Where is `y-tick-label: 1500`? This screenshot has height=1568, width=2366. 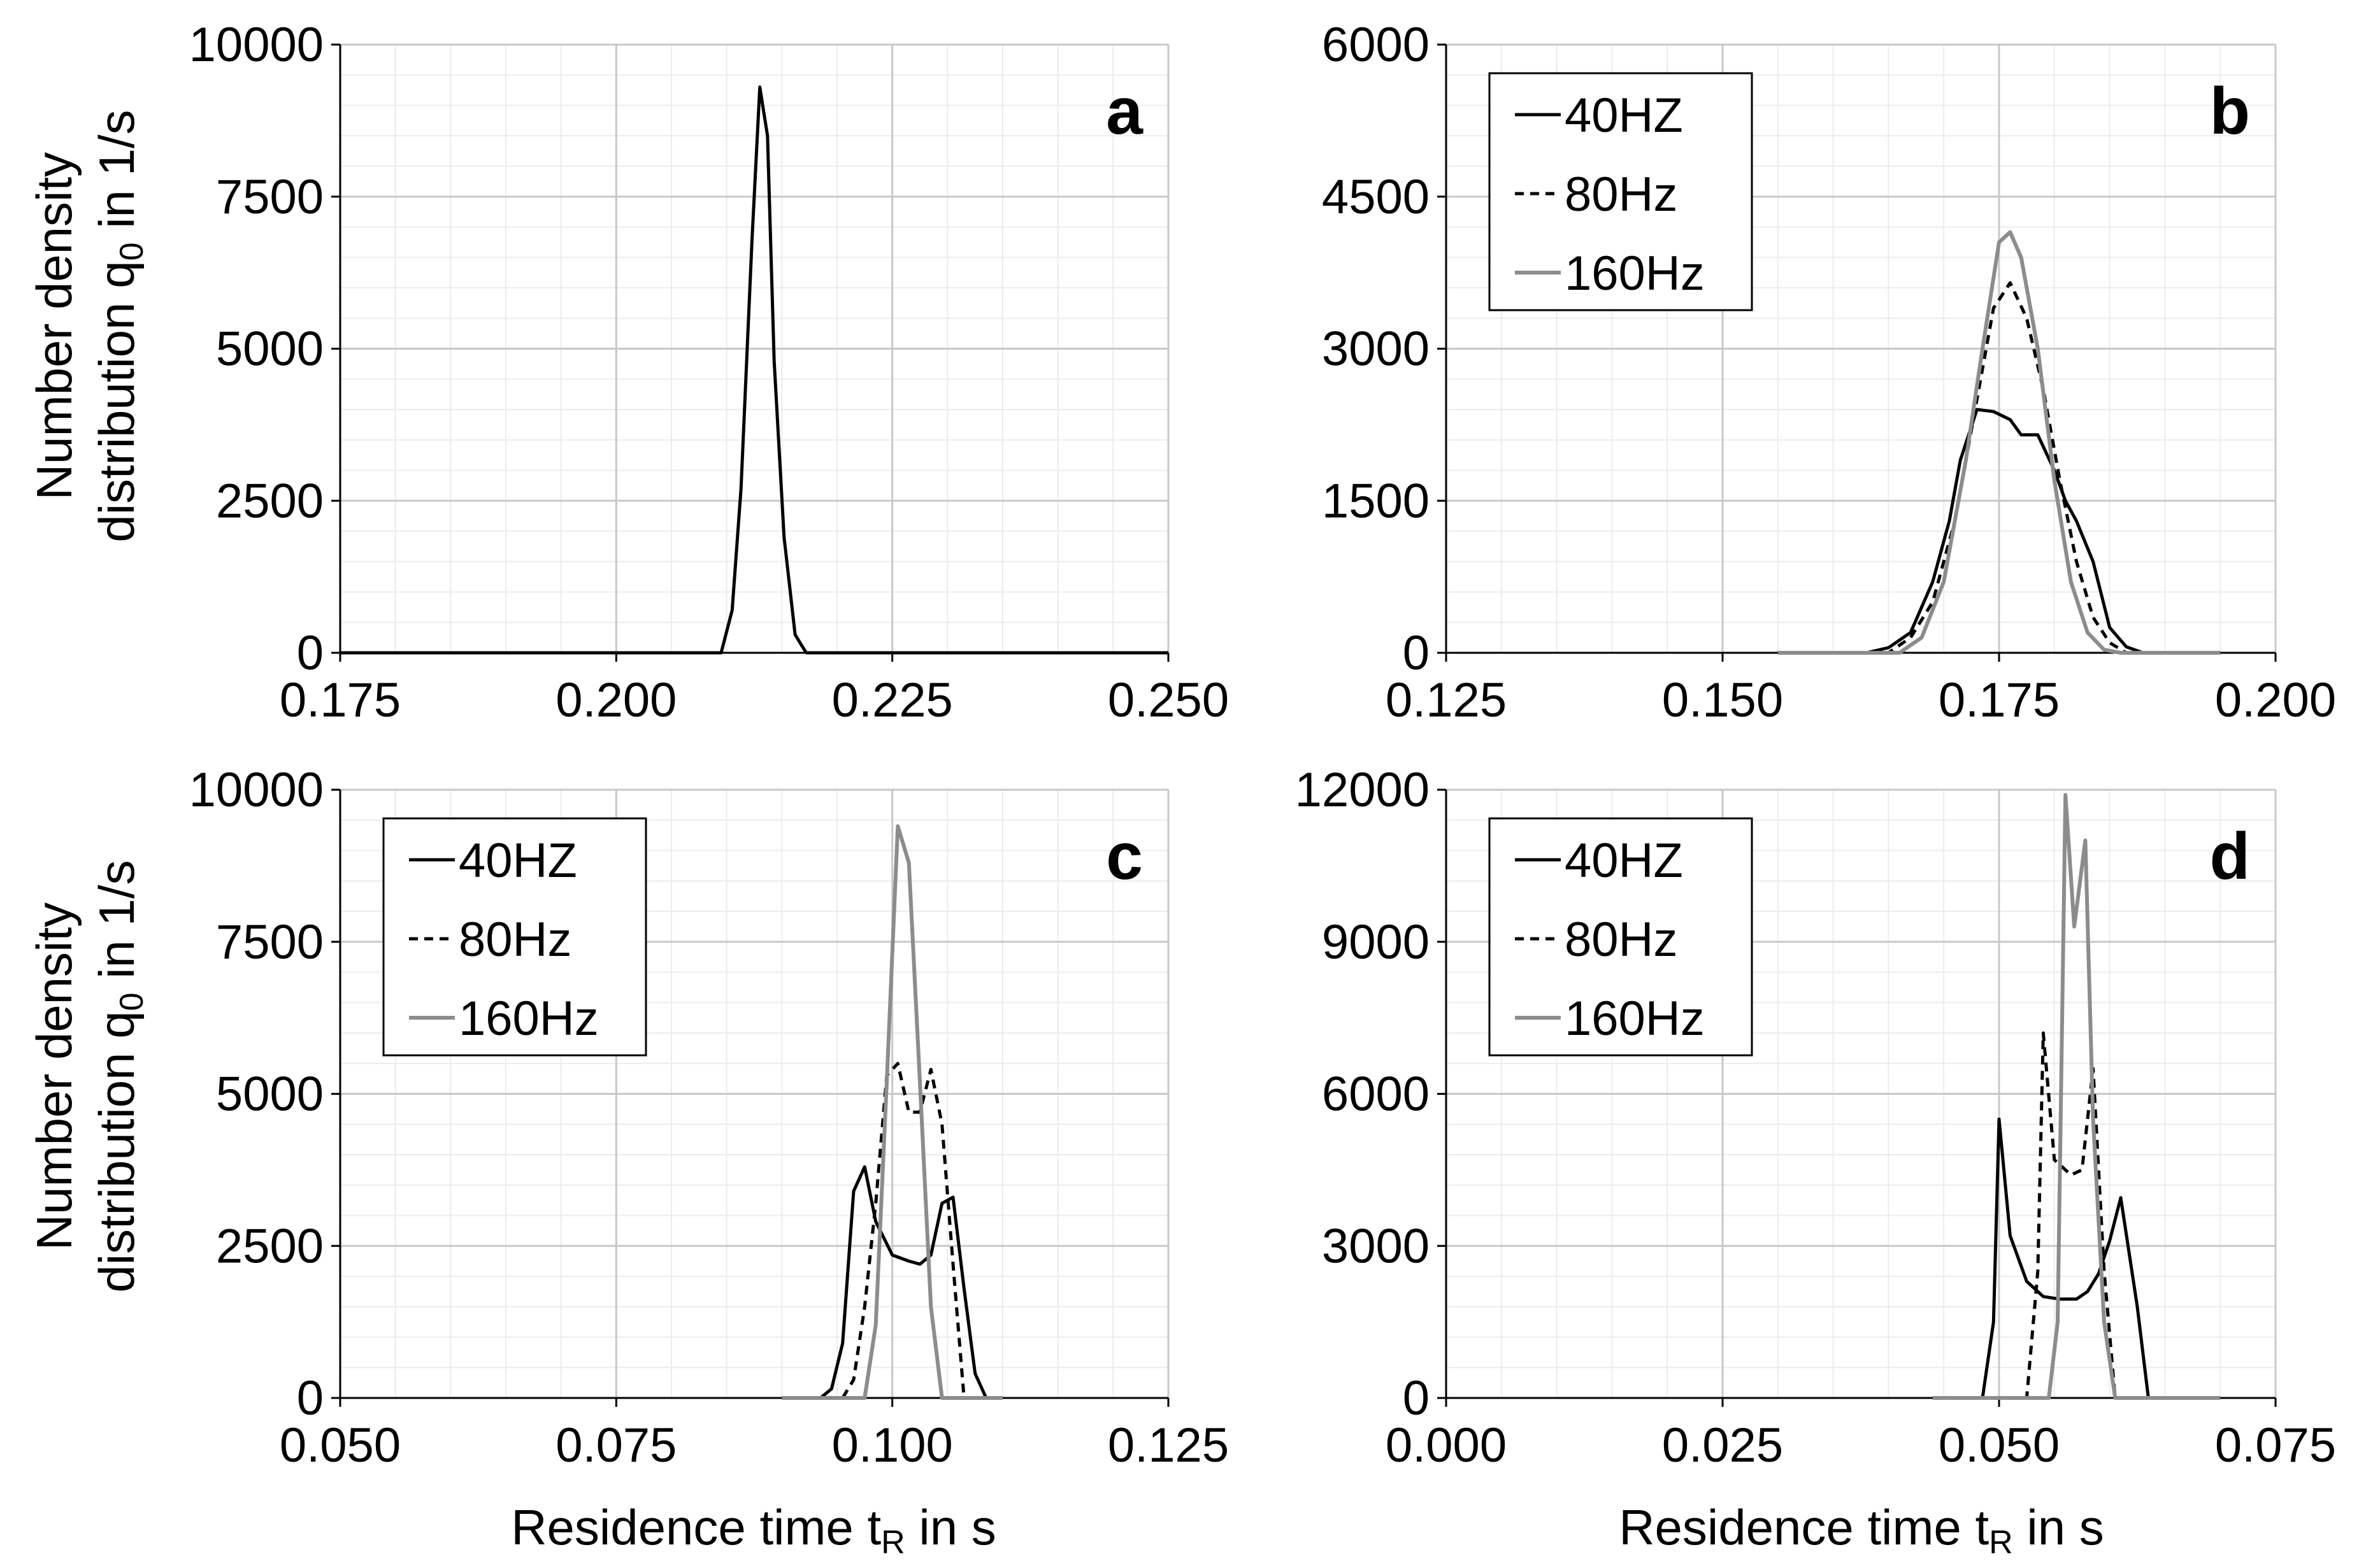
y-tick-label: 1500 is located at coordinates (1376, 501).